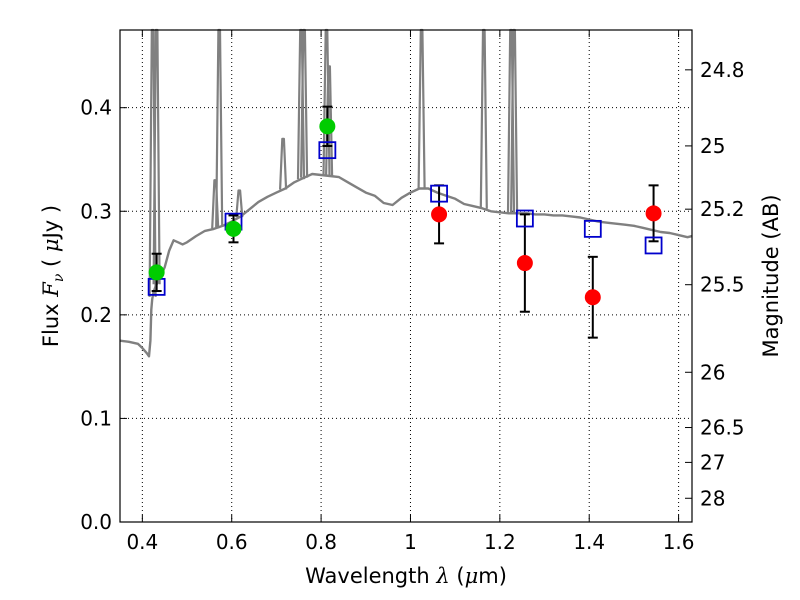  What do you see at coordinates (722, 70) in the screenshot?
I see `y2-tick-label: 24.8` at bounding box center [722, 70].